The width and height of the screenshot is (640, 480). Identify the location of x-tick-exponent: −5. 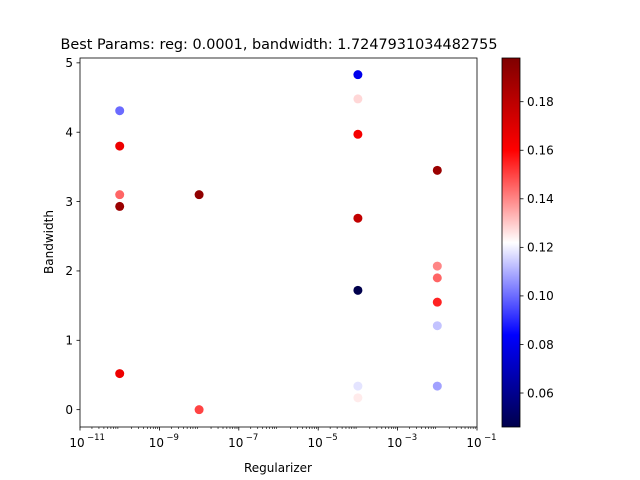
(331, 438).